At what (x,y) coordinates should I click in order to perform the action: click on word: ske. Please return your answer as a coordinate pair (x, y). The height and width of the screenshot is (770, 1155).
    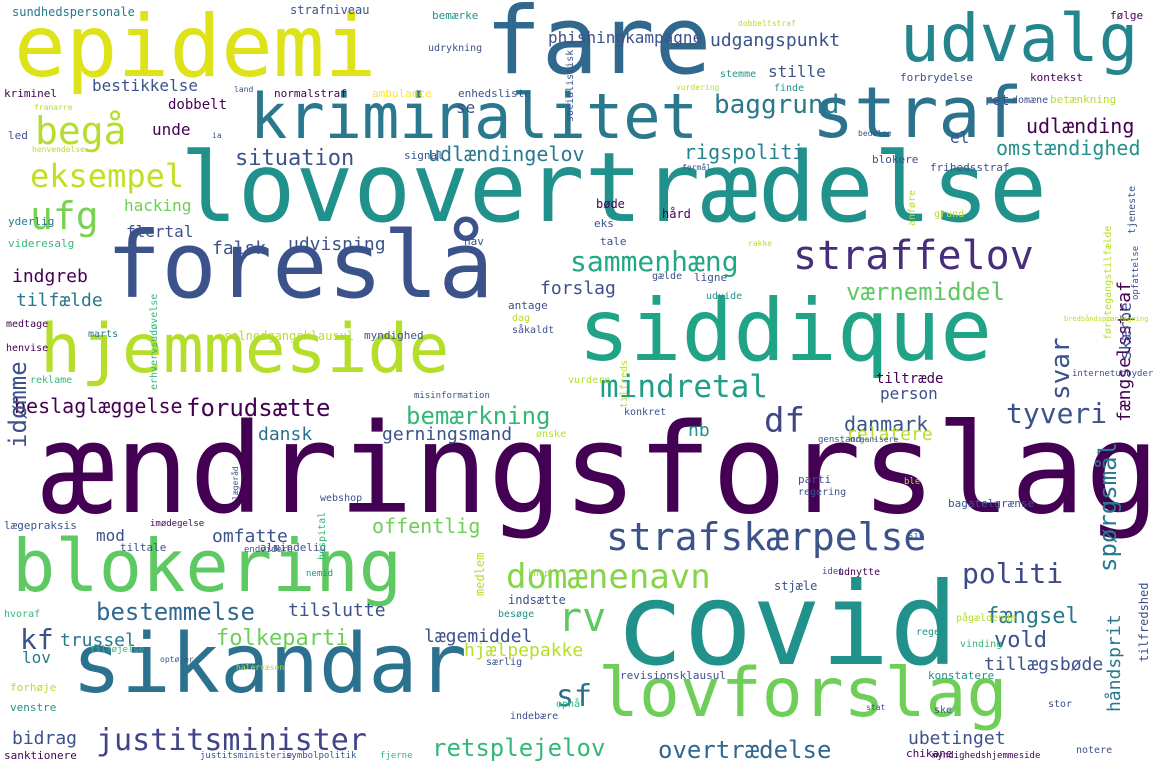
    Looking at the image, I should click on (943, 710).